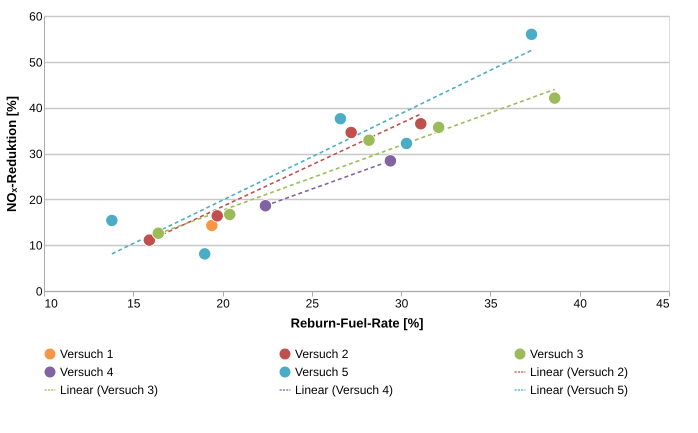 This screenshot has height=433, width=698. Describe the element at coordinates (36, 108) in the screenshot. I see `y-tick-label: 40` at that location.